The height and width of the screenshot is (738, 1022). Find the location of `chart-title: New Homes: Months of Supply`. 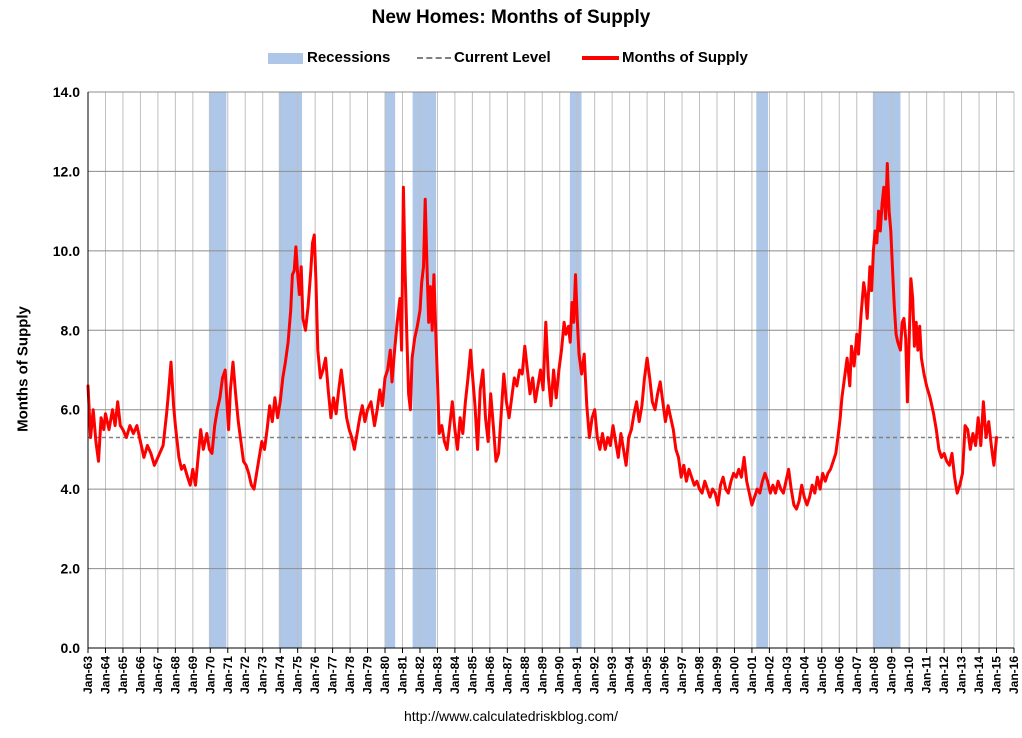

chart-title: New Homes: Months of Supply is located at coordinates (511, 17).